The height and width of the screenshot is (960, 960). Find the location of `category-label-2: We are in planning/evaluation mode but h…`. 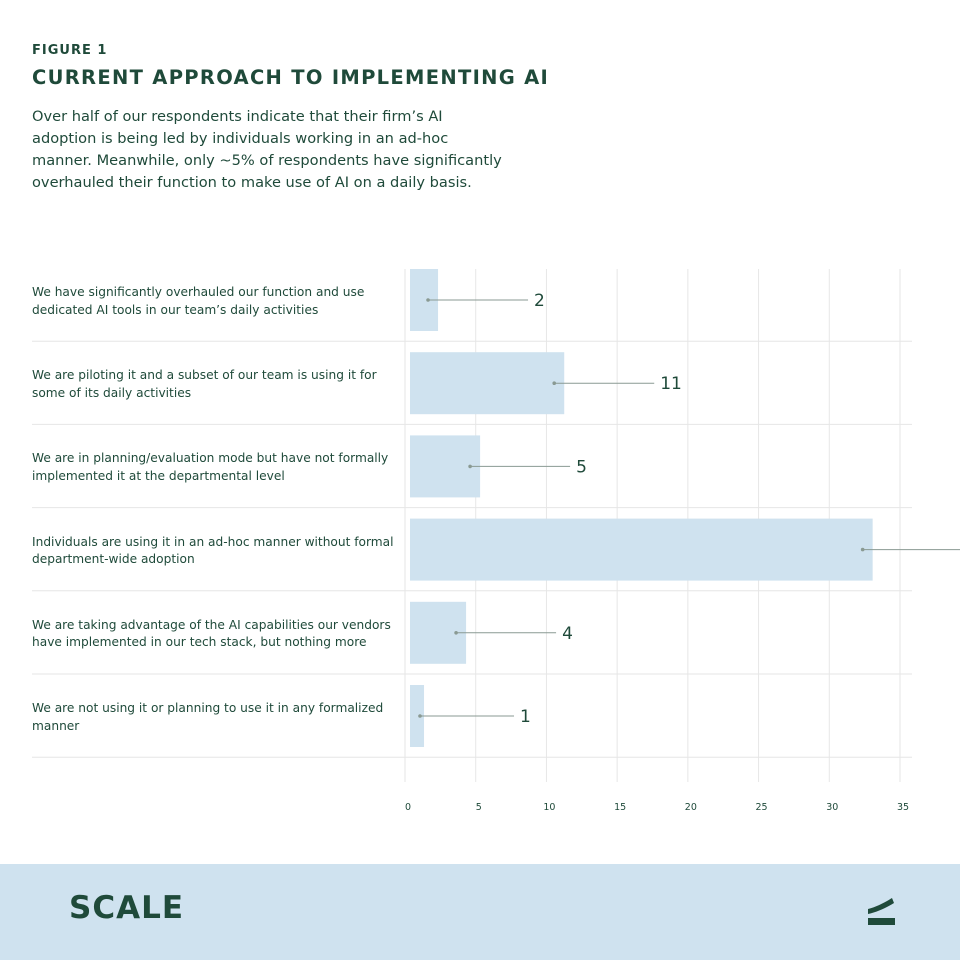

category-label-2: We are in planning/evaluation mode but h… is located at coordinates (210, 467).